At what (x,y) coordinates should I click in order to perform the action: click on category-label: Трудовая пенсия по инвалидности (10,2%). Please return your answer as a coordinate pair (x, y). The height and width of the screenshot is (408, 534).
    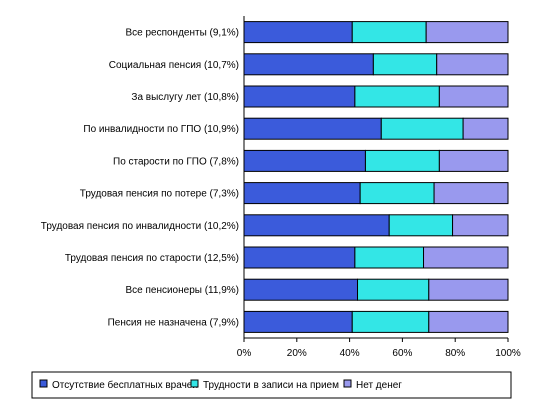
    Looking at the image, I should click on (140, 226).